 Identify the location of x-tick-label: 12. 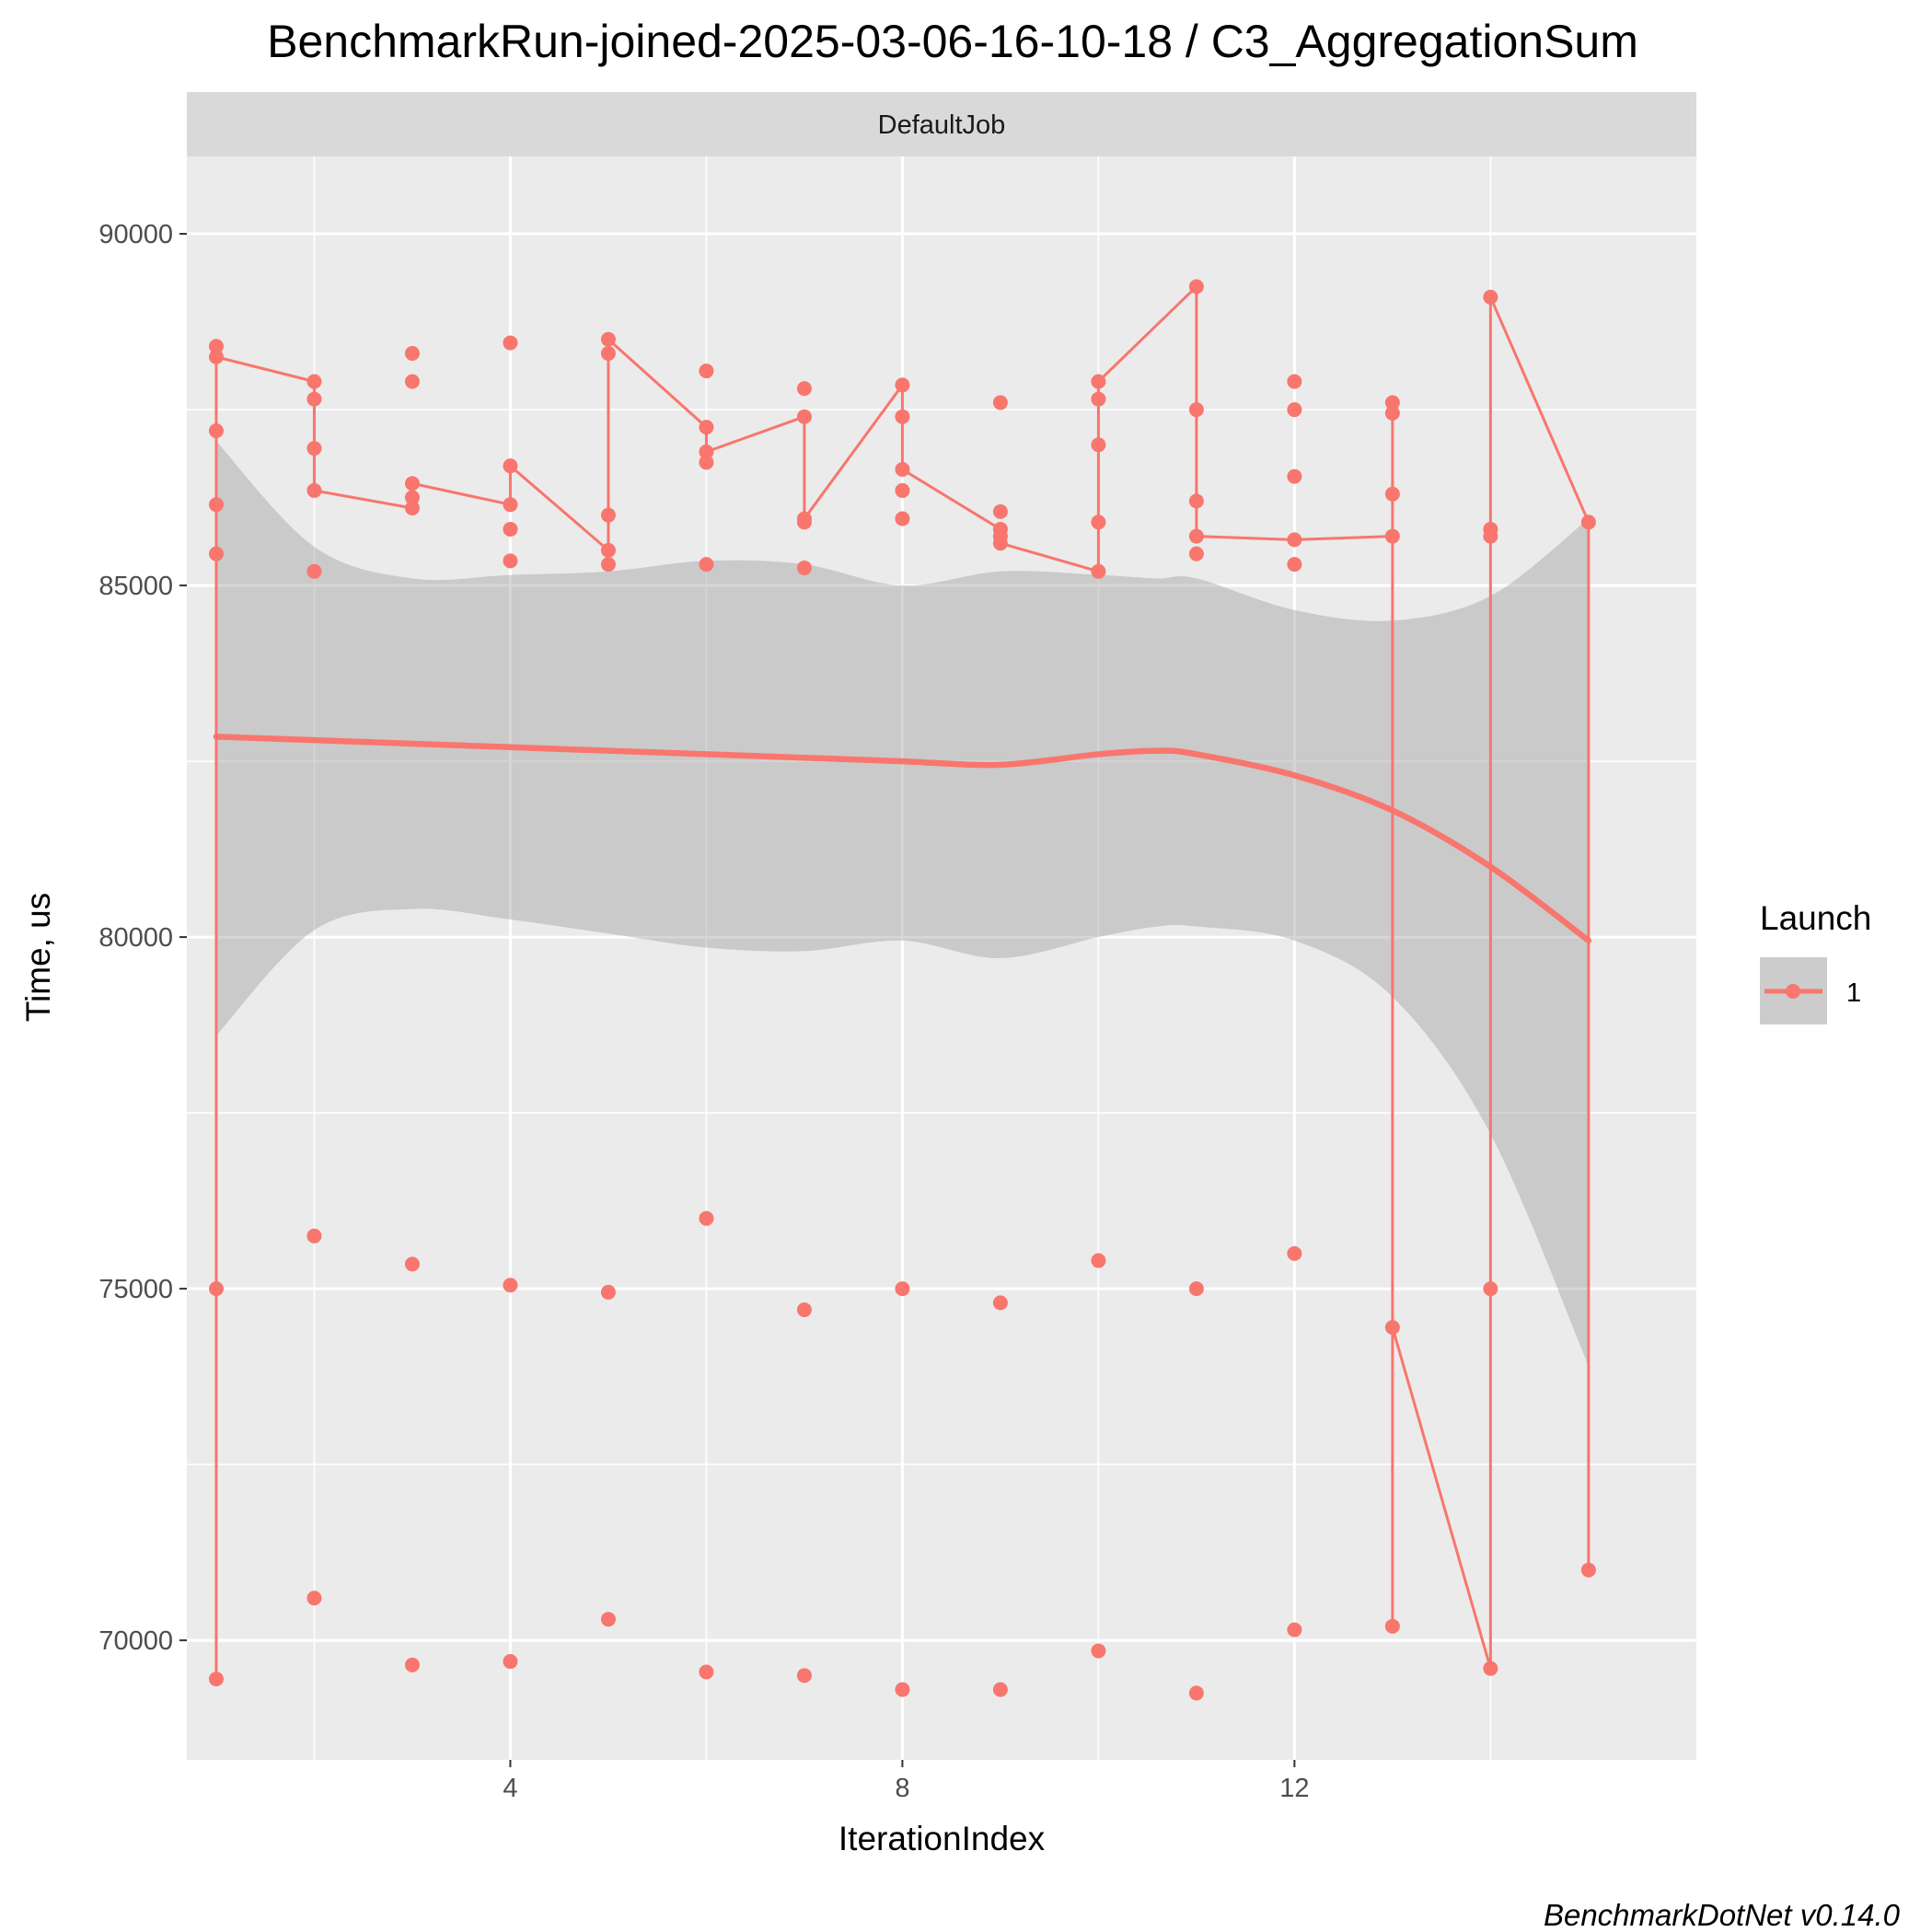
(1294, 1789).